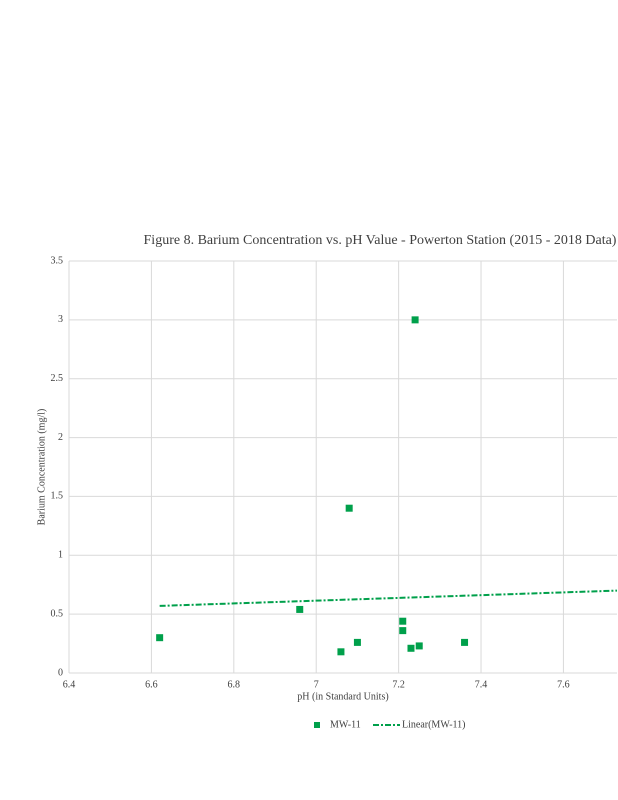 The width and height of the screenshot is (618, 800). What do you see at coordinates (57, 378) in the screenshot?
I see `y-tick-label: 2.5` at bounding box center [57, 378].